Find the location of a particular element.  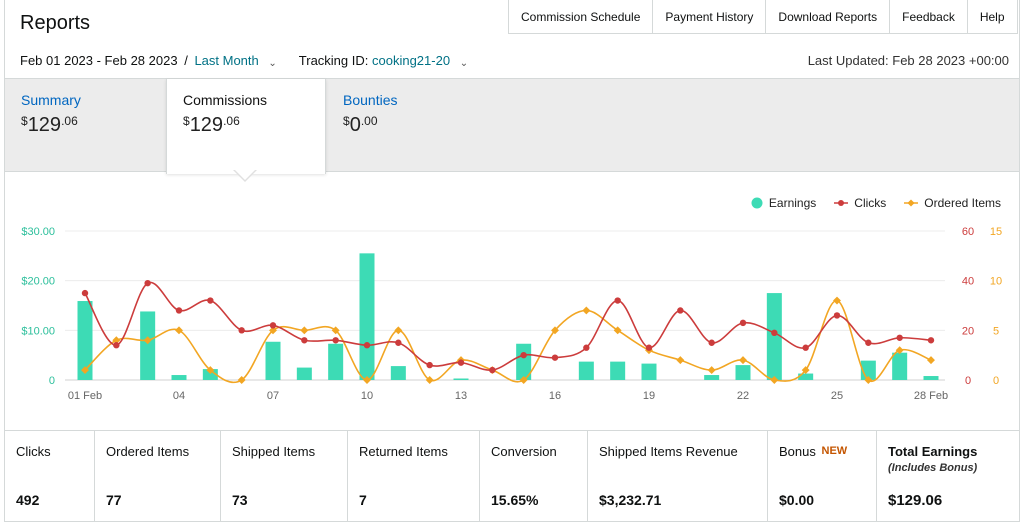

last-updated-text: Last Updated: Feb 28 2023 +00:00 is located at coordinates (908, 60).